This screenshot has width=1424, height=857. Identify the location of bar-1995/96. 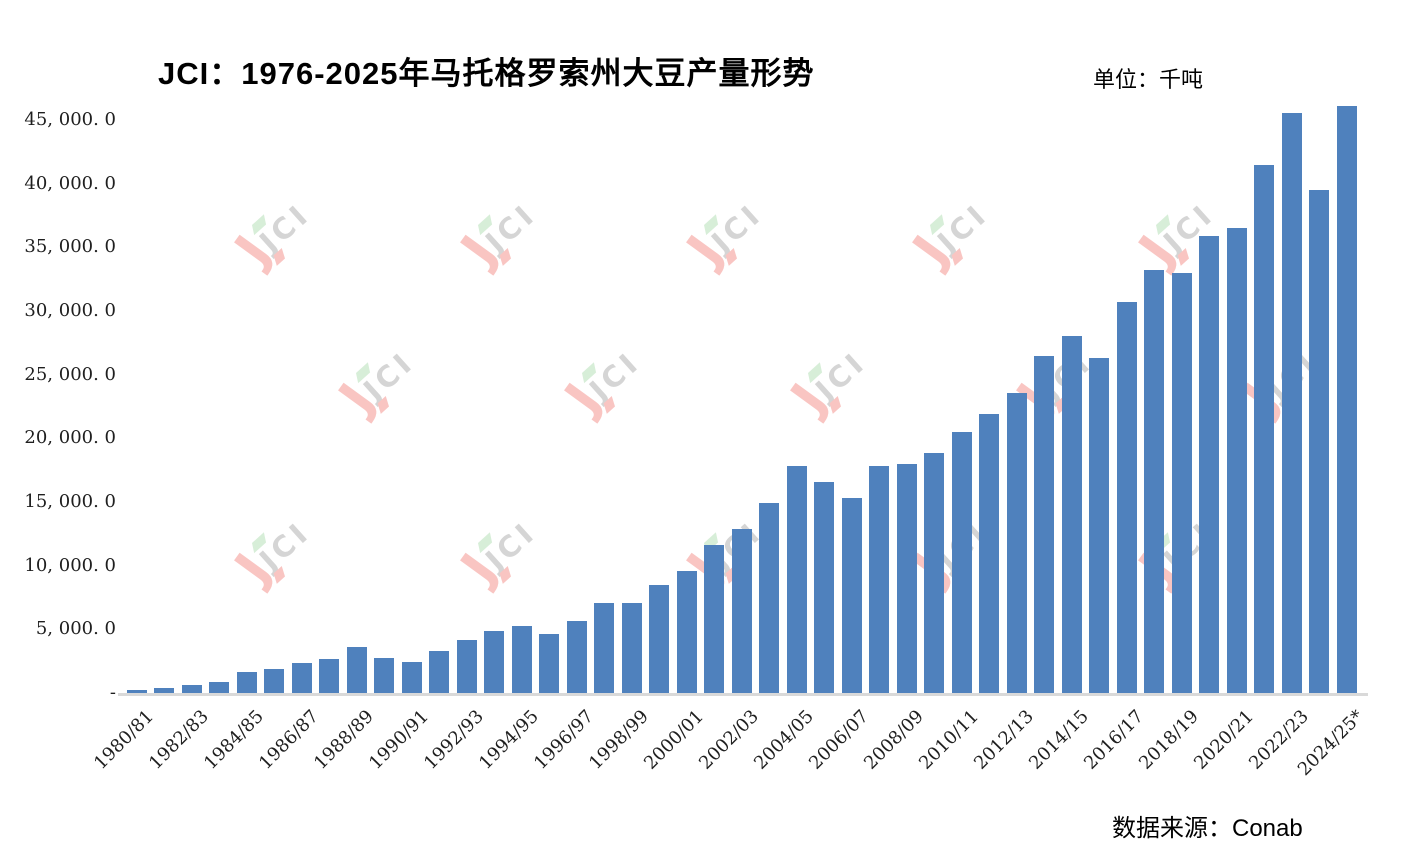
(549, 663).